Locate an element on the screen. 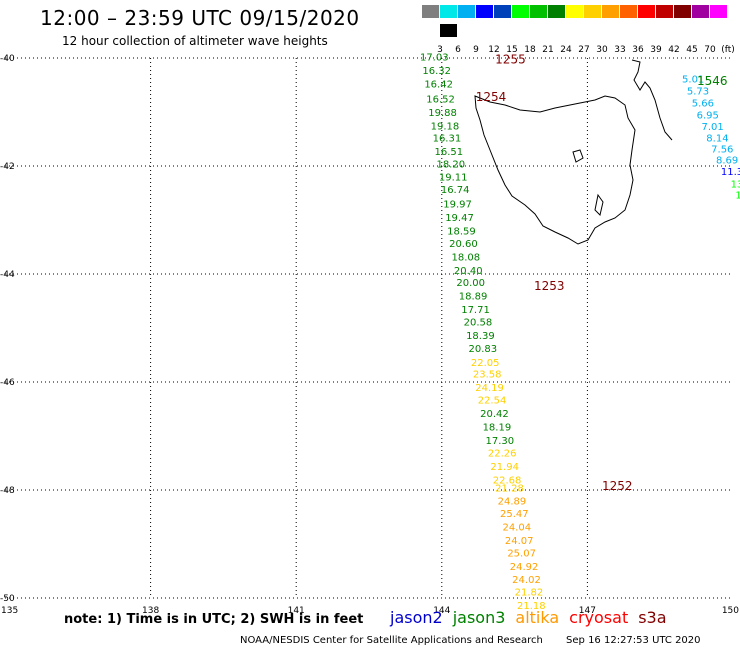 This screenshot has height=650, width=740. swh-value: 23.58 is located at coordinates (487, 375).